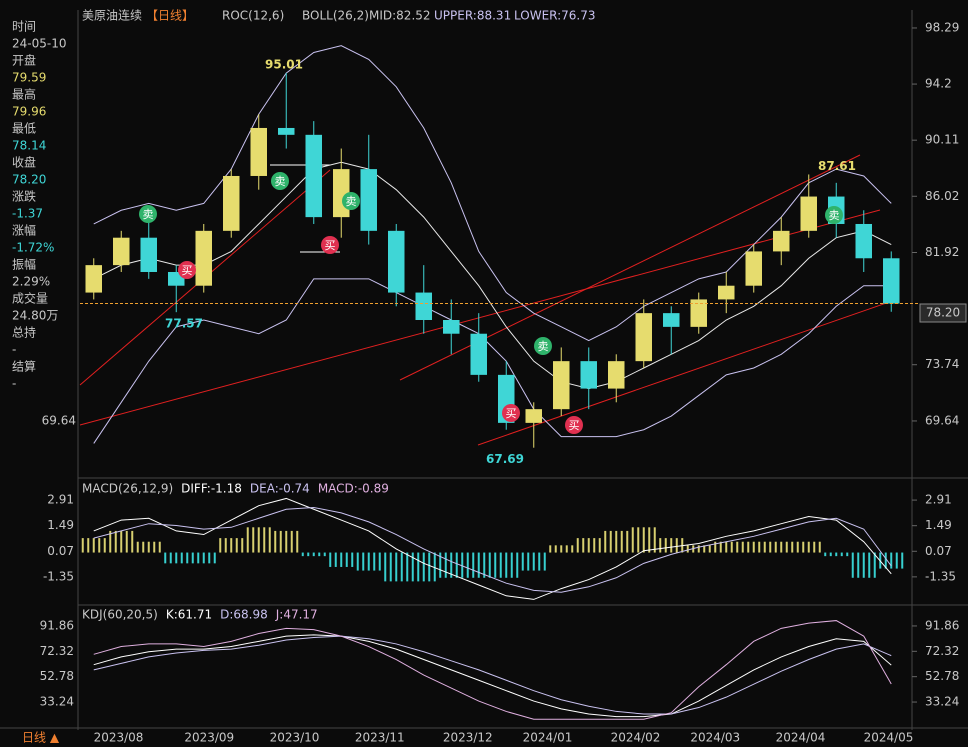  I want to click on boll-upper: UPPER:88.31, so click(472, 16).